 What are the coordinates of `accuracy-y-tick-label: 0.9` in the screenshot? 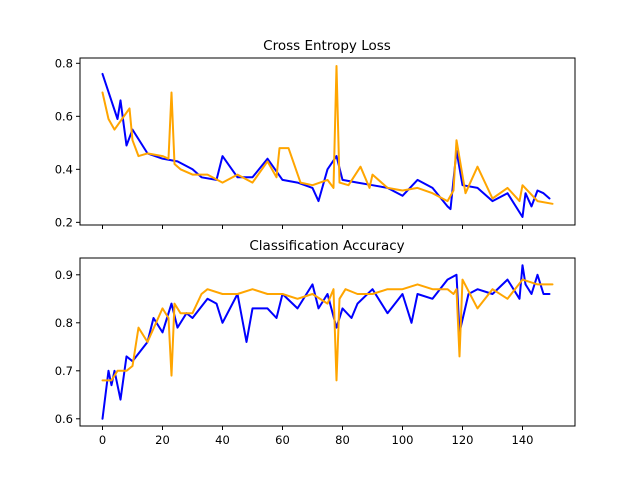 It's located at (64, 275).